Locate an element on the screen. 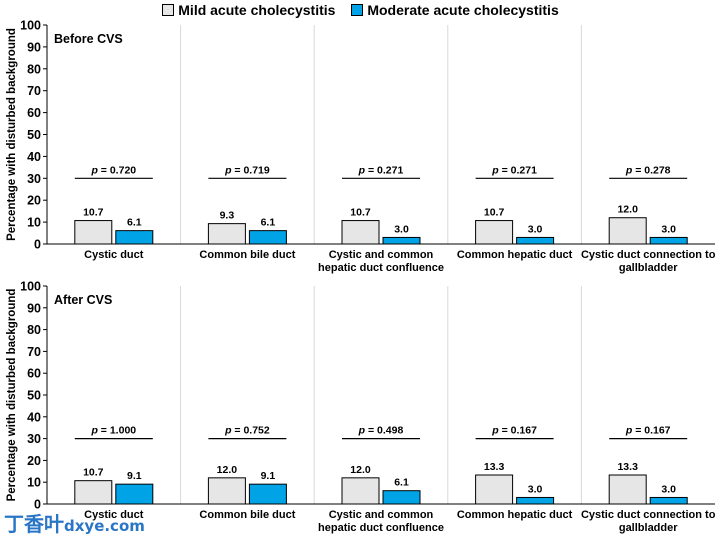 This screenshot has height=545, width=721. p-value-label: p = 0.278 is located at coordinates (648, 170).